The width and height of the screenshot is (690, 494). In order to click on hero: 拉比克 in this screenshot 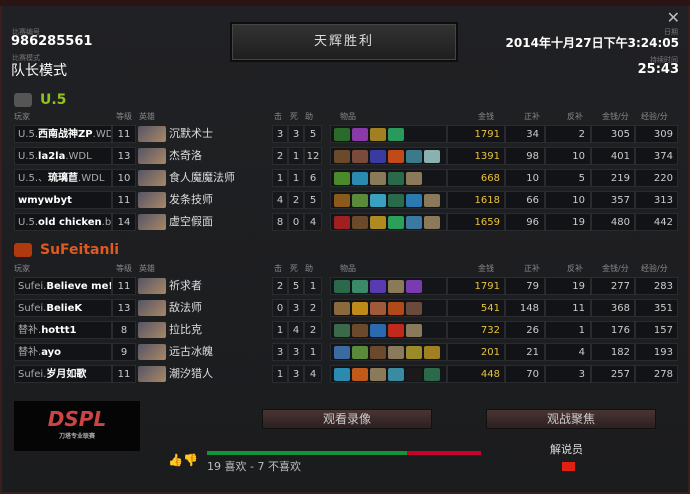, I will do `click(208, 330)`.